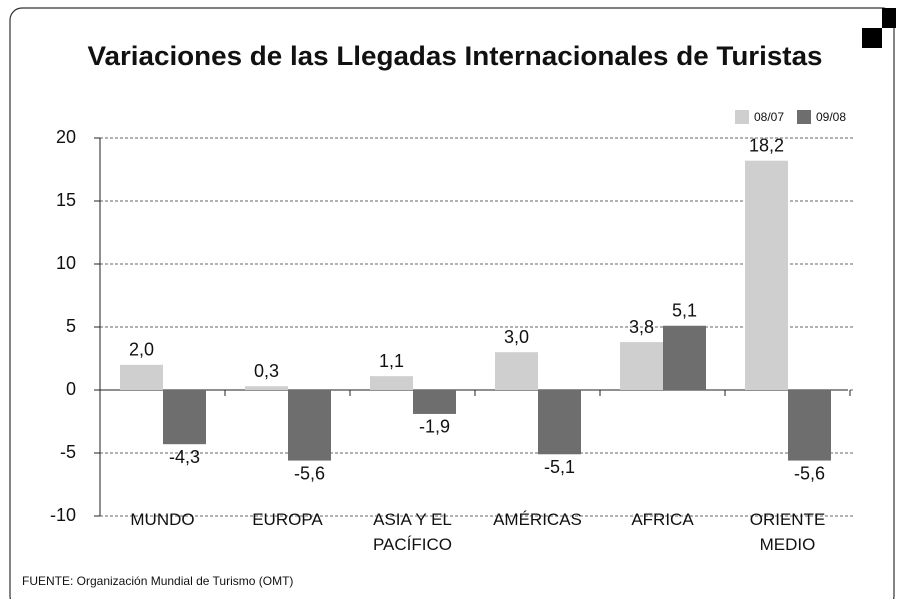  I want to click on data-label: 0,3, so click(266, 371).